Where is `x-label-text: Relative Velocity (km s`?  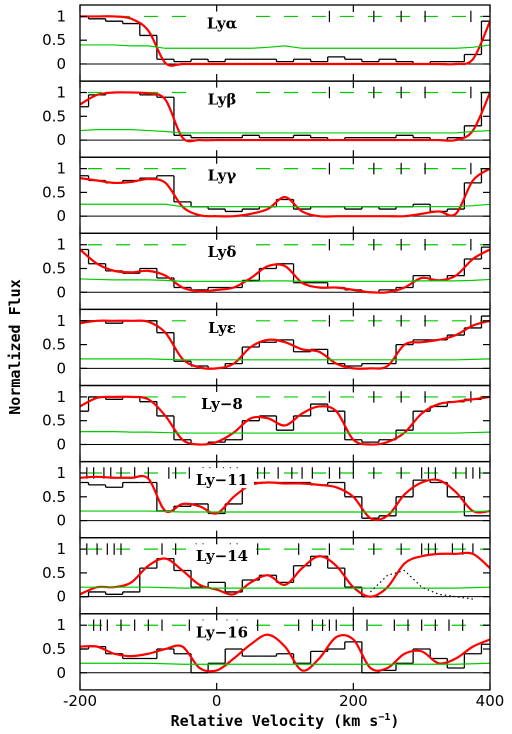
x-label-text: Relative Velocity (km s is located at coordinates (275, 721).